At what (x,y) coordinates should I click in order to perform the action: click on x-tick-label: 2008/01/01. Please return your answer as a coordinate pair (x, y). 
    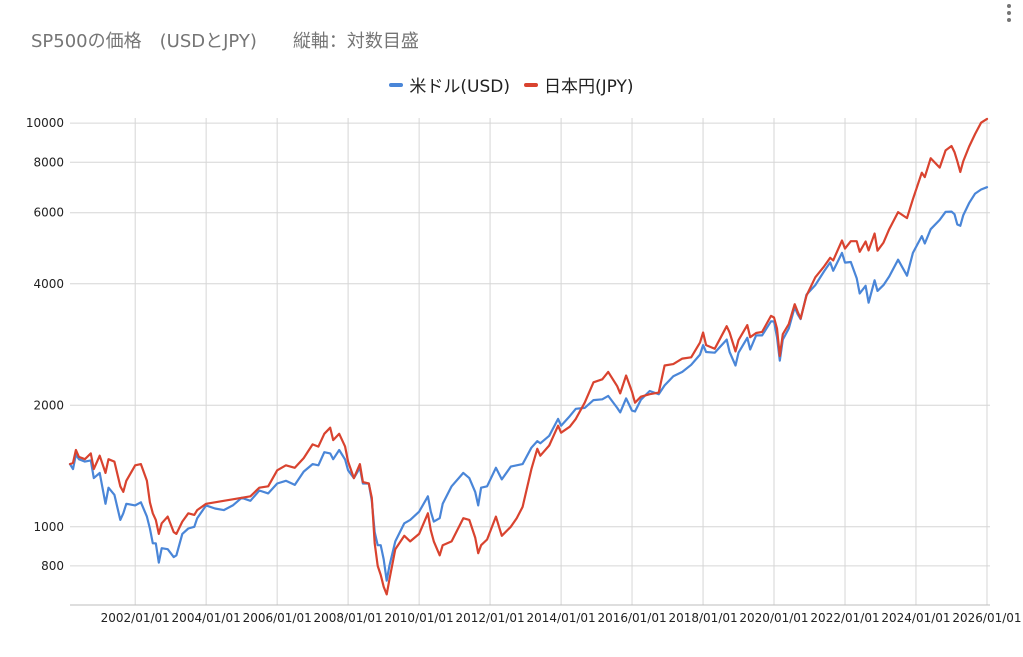
    Looking at the image, I should click on (348, 618).